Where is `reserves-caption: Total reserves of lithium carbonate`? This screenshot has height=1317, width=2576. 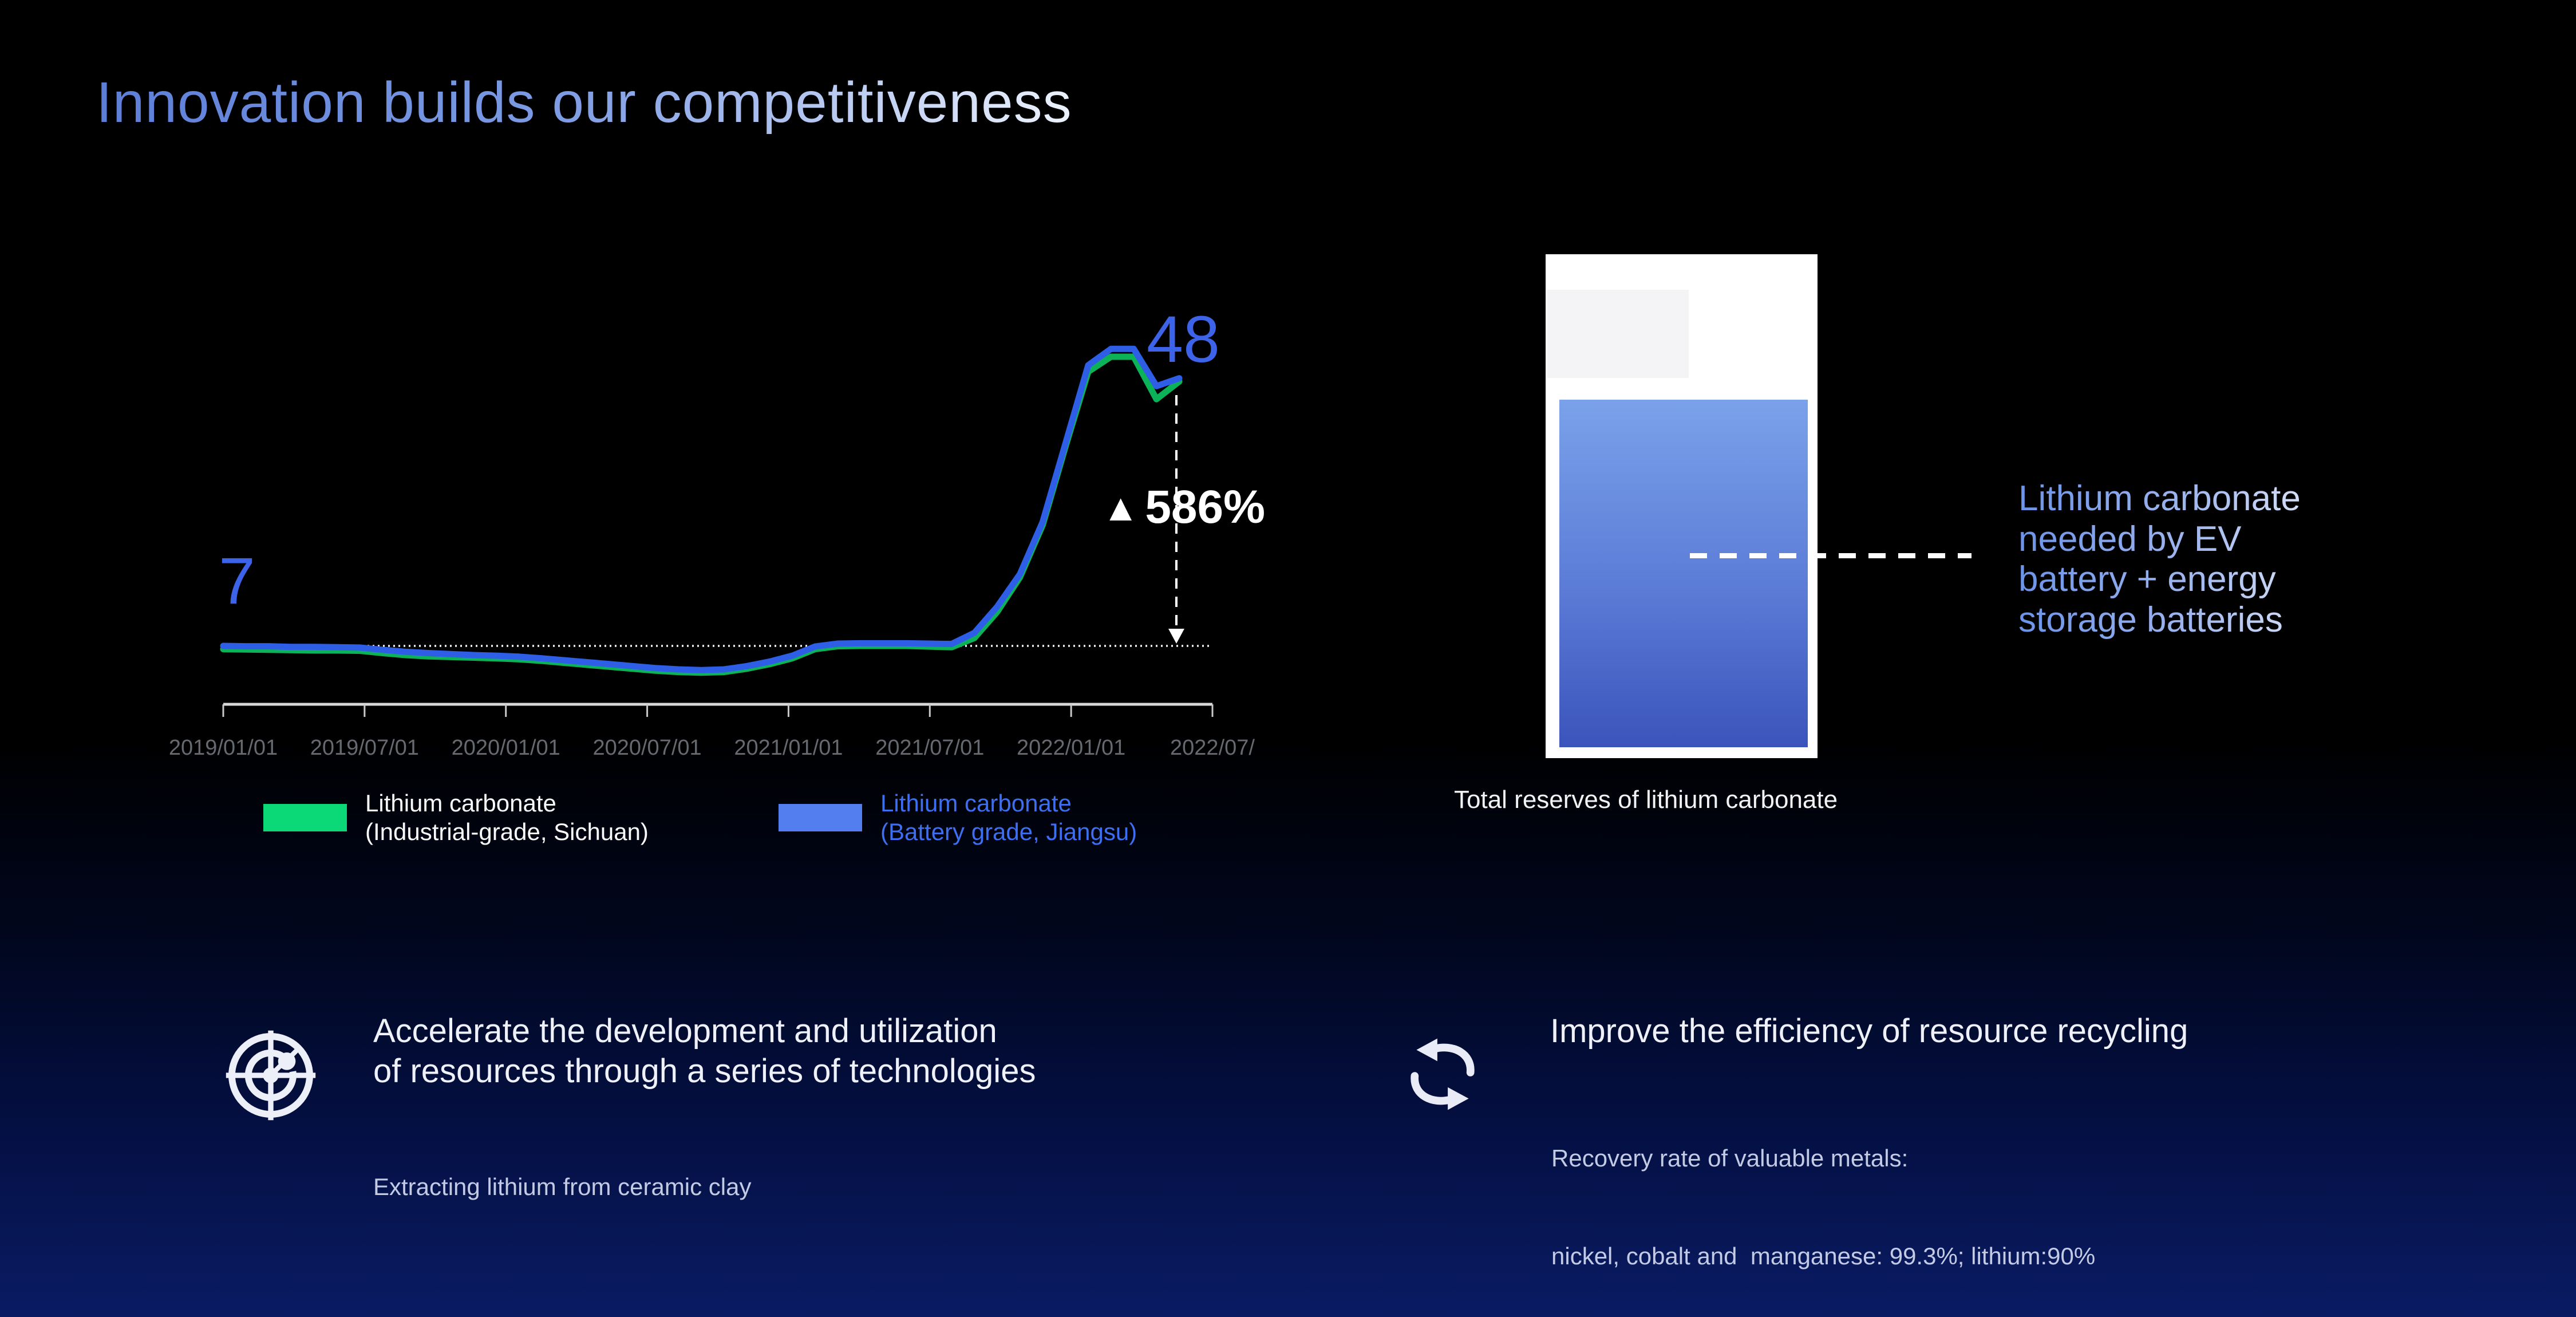
reserves-caption: Total reserves of lithium carbonate is located at coordinates (1646, 800).